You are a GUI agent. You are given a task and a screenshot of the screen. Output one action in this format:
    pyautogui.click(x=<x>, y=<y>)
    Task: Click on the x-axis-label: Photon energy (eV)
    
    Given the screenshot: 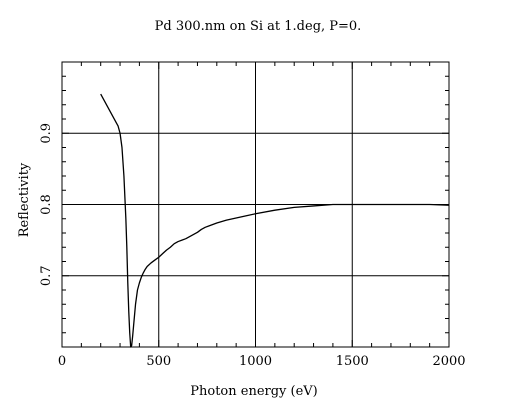 What is the action you would take?
    pyautogui.click(x=254, y=391)
    